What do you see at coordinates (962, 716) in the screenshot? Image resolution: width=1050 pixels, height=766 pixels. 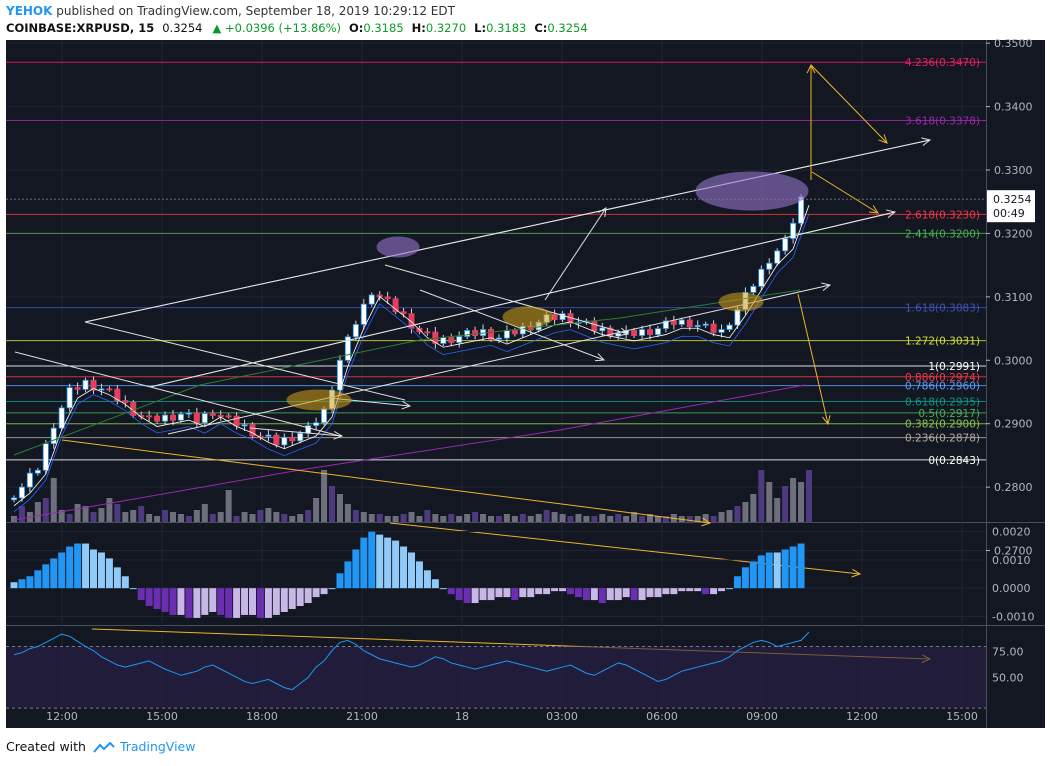 I see `time-tick-label: 15:00` at bounding box center [962, 716].